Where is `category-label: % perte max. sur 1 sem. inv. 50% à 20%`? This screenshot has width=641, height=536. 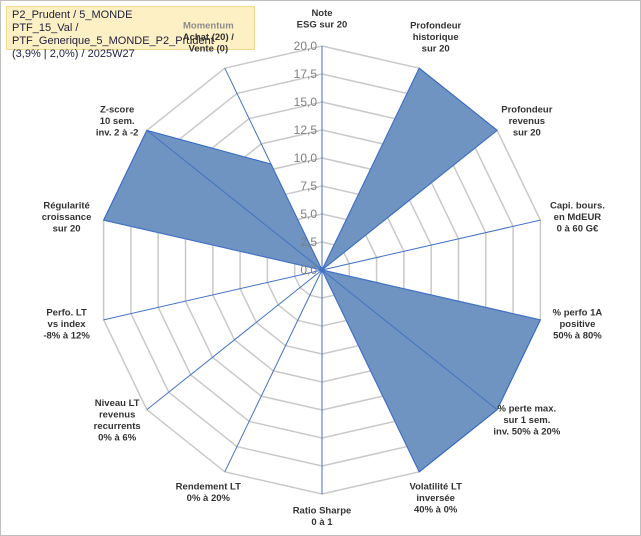 category-label: % perte max. sur 1 sem. inv. 50% à 20% is located at coordinates (526, 421).